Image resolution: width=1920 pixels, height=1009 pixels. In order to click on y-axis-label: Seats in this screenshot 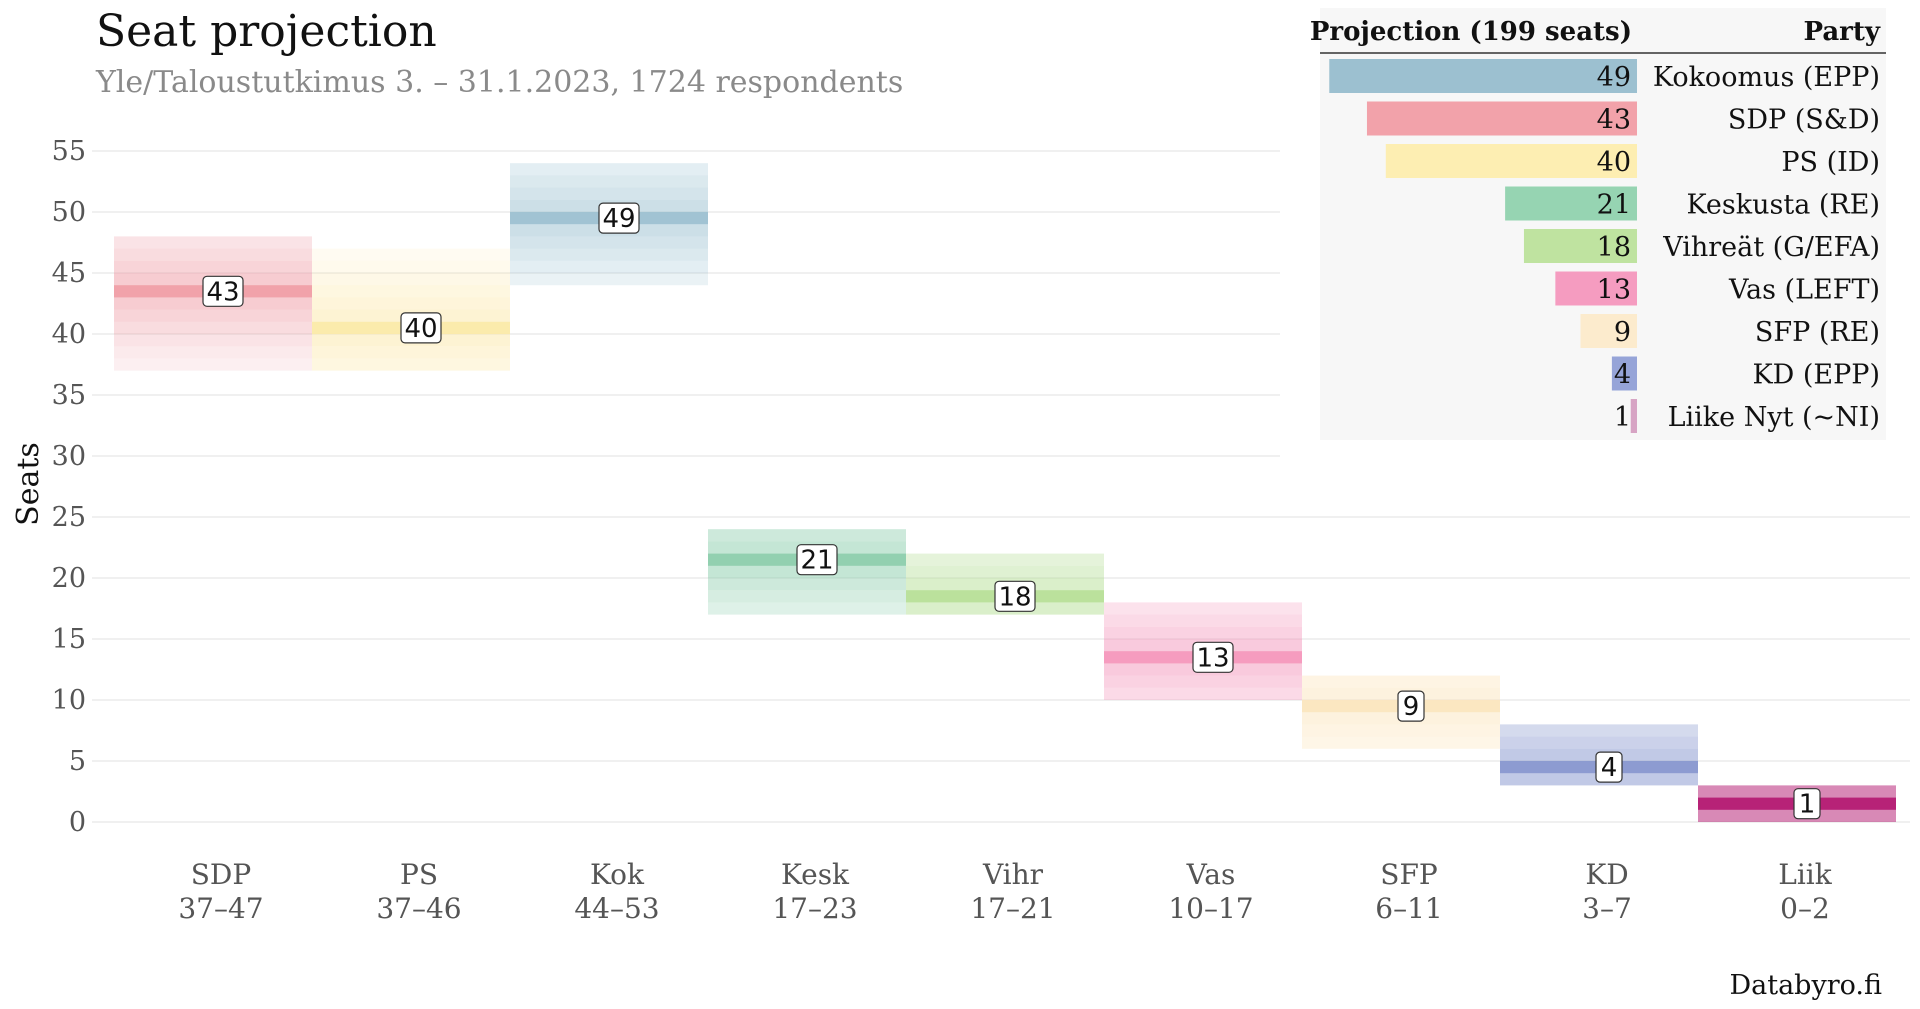, I will do `click(28, 484)`.